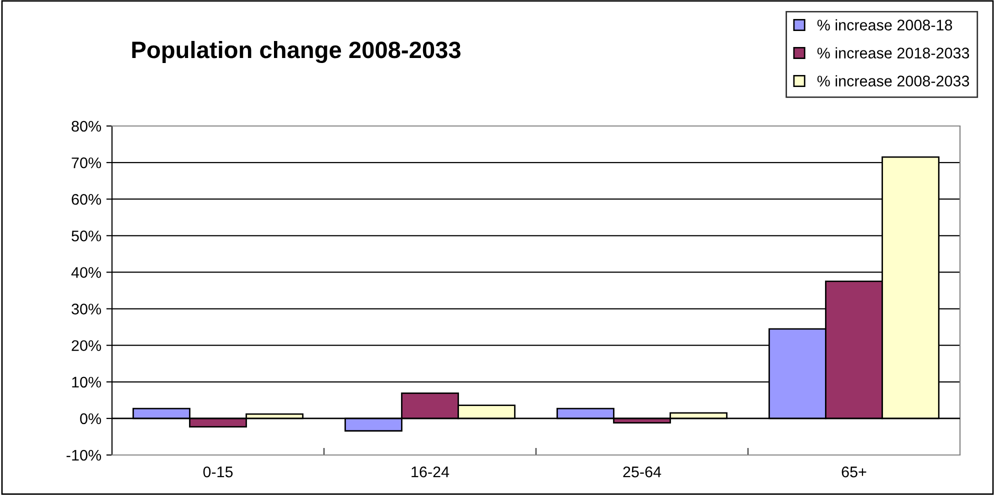 This screenshot has width=995, height=495. What do you see at coordinates (87, 346) in the screenshot?
I see `y-tick-label: 20%` at bounding box center [87, 346].